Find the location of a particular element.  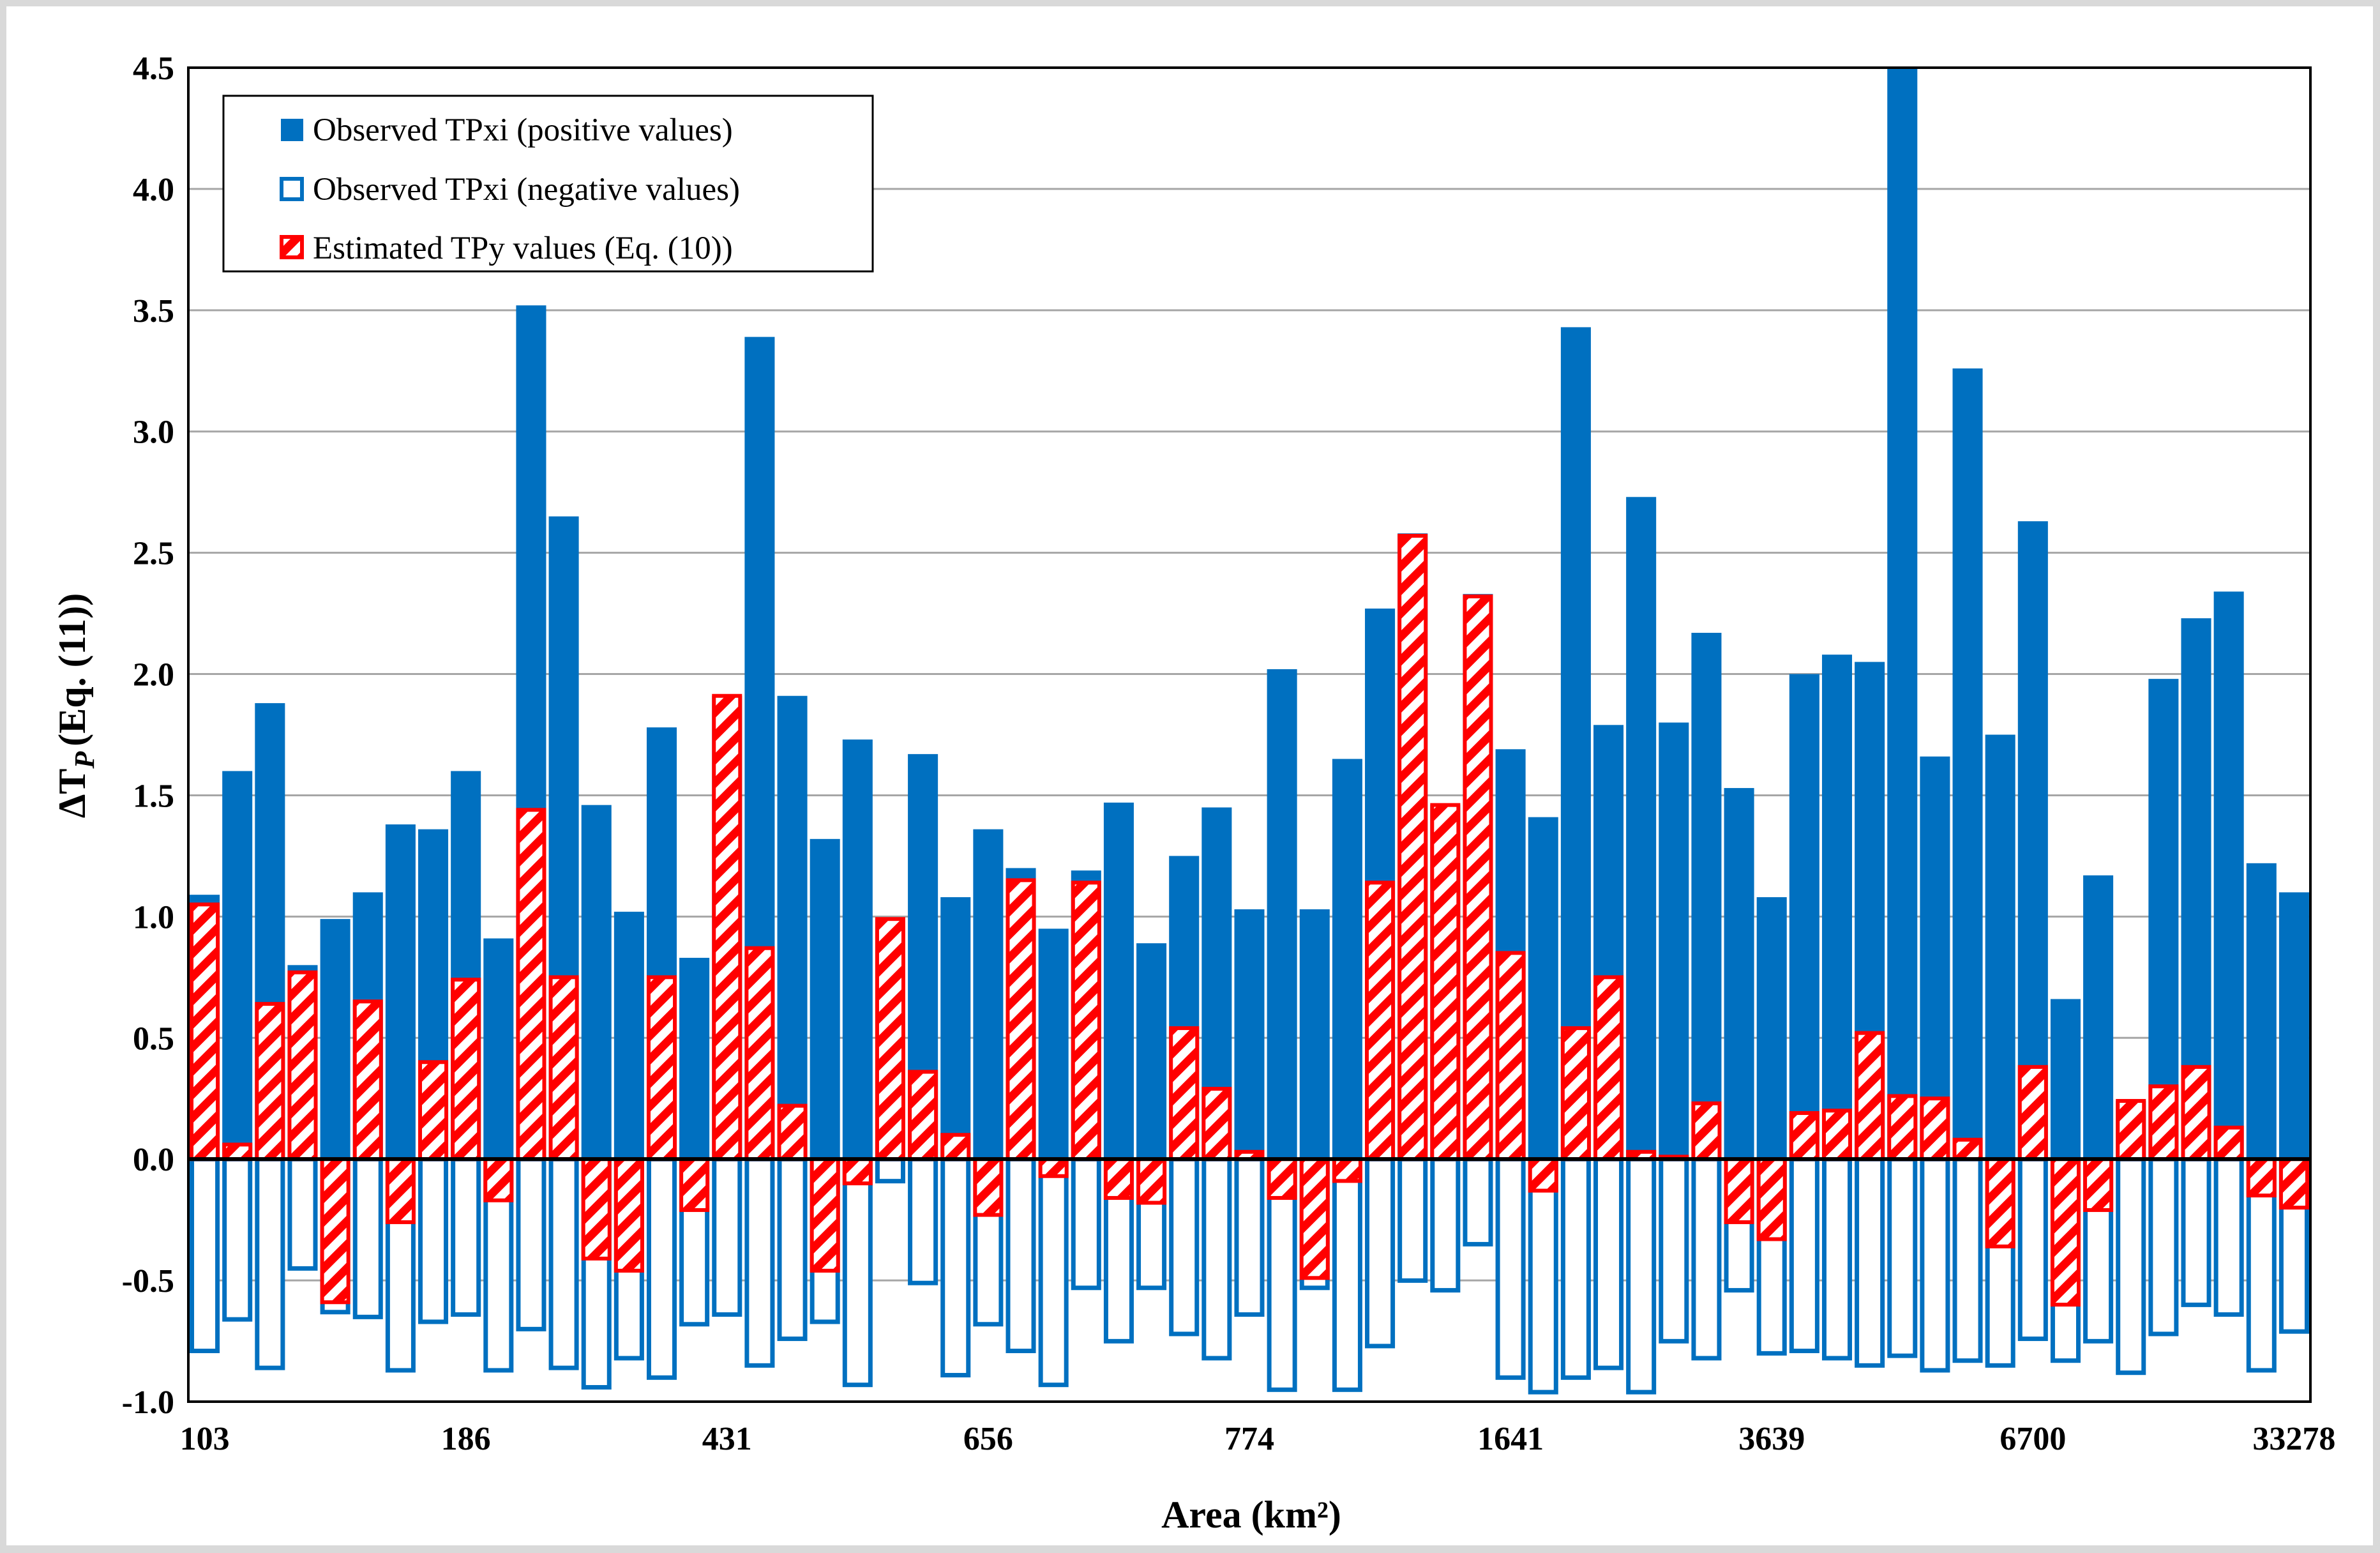

y-tick-label: 4.0 is located at coordinates (153, 190).